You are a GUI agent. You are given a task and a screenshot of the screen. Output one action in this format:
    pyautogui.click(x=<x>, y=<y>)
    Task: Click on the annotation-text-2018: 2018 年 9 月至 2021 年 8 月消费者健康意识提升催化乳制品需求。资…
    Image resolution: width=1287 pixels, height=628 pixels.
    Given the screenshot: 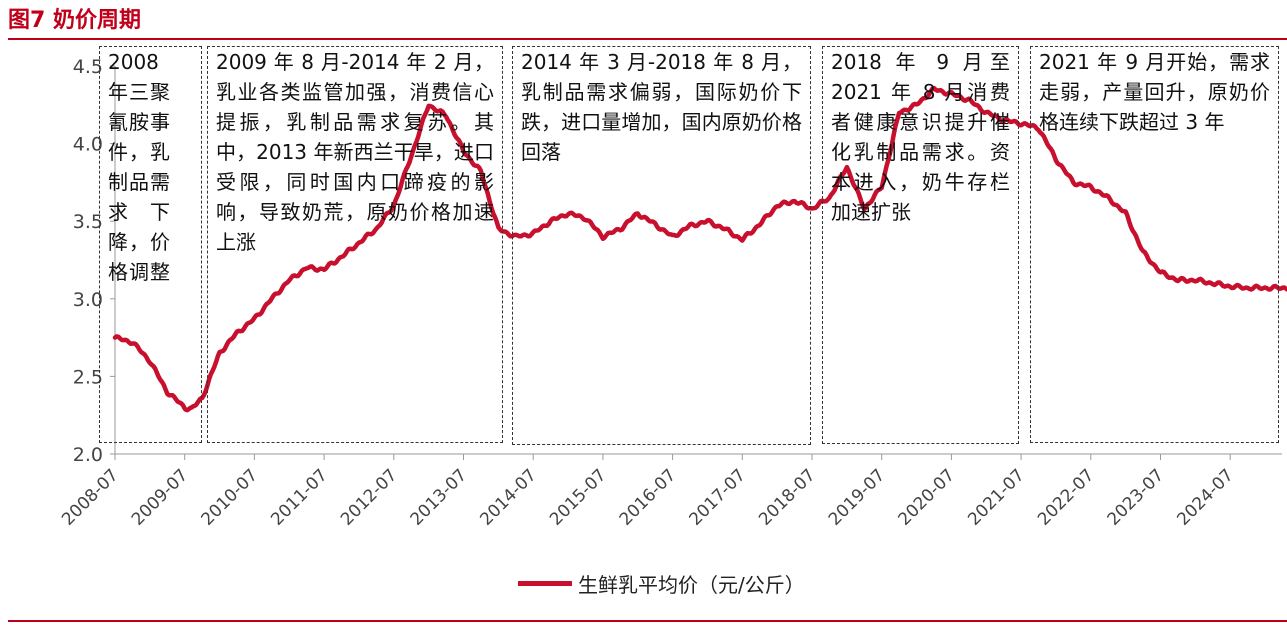 What is the action you would take?
    pyautogui.click(x=920, y=137)
    